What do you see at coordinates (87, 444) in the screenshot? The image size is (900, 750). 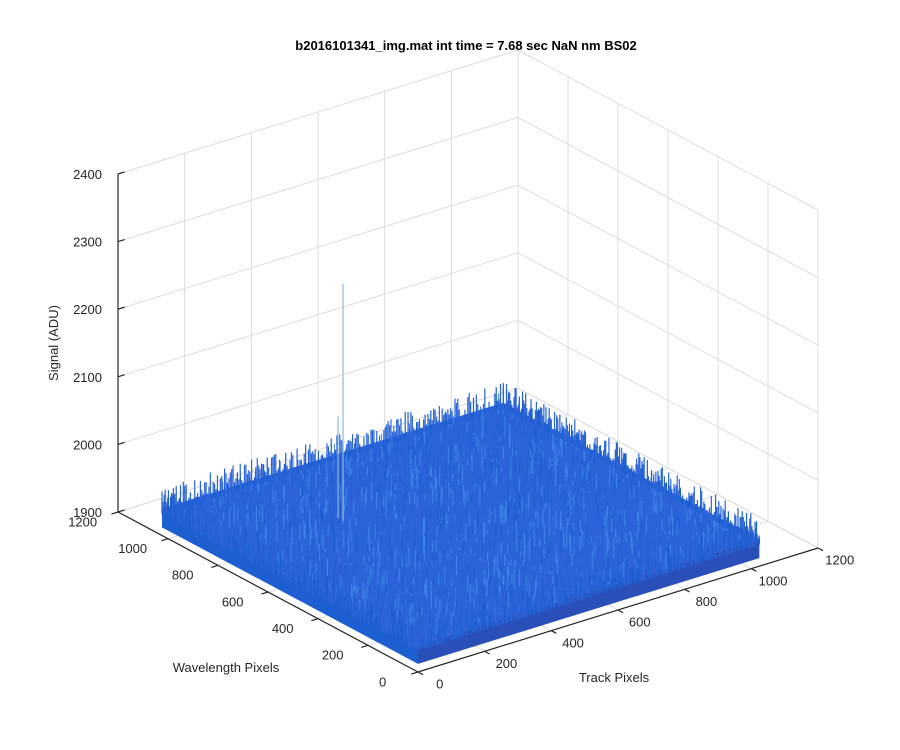 I see `z-tick-label: 2000` at bounding box center [87, 444].